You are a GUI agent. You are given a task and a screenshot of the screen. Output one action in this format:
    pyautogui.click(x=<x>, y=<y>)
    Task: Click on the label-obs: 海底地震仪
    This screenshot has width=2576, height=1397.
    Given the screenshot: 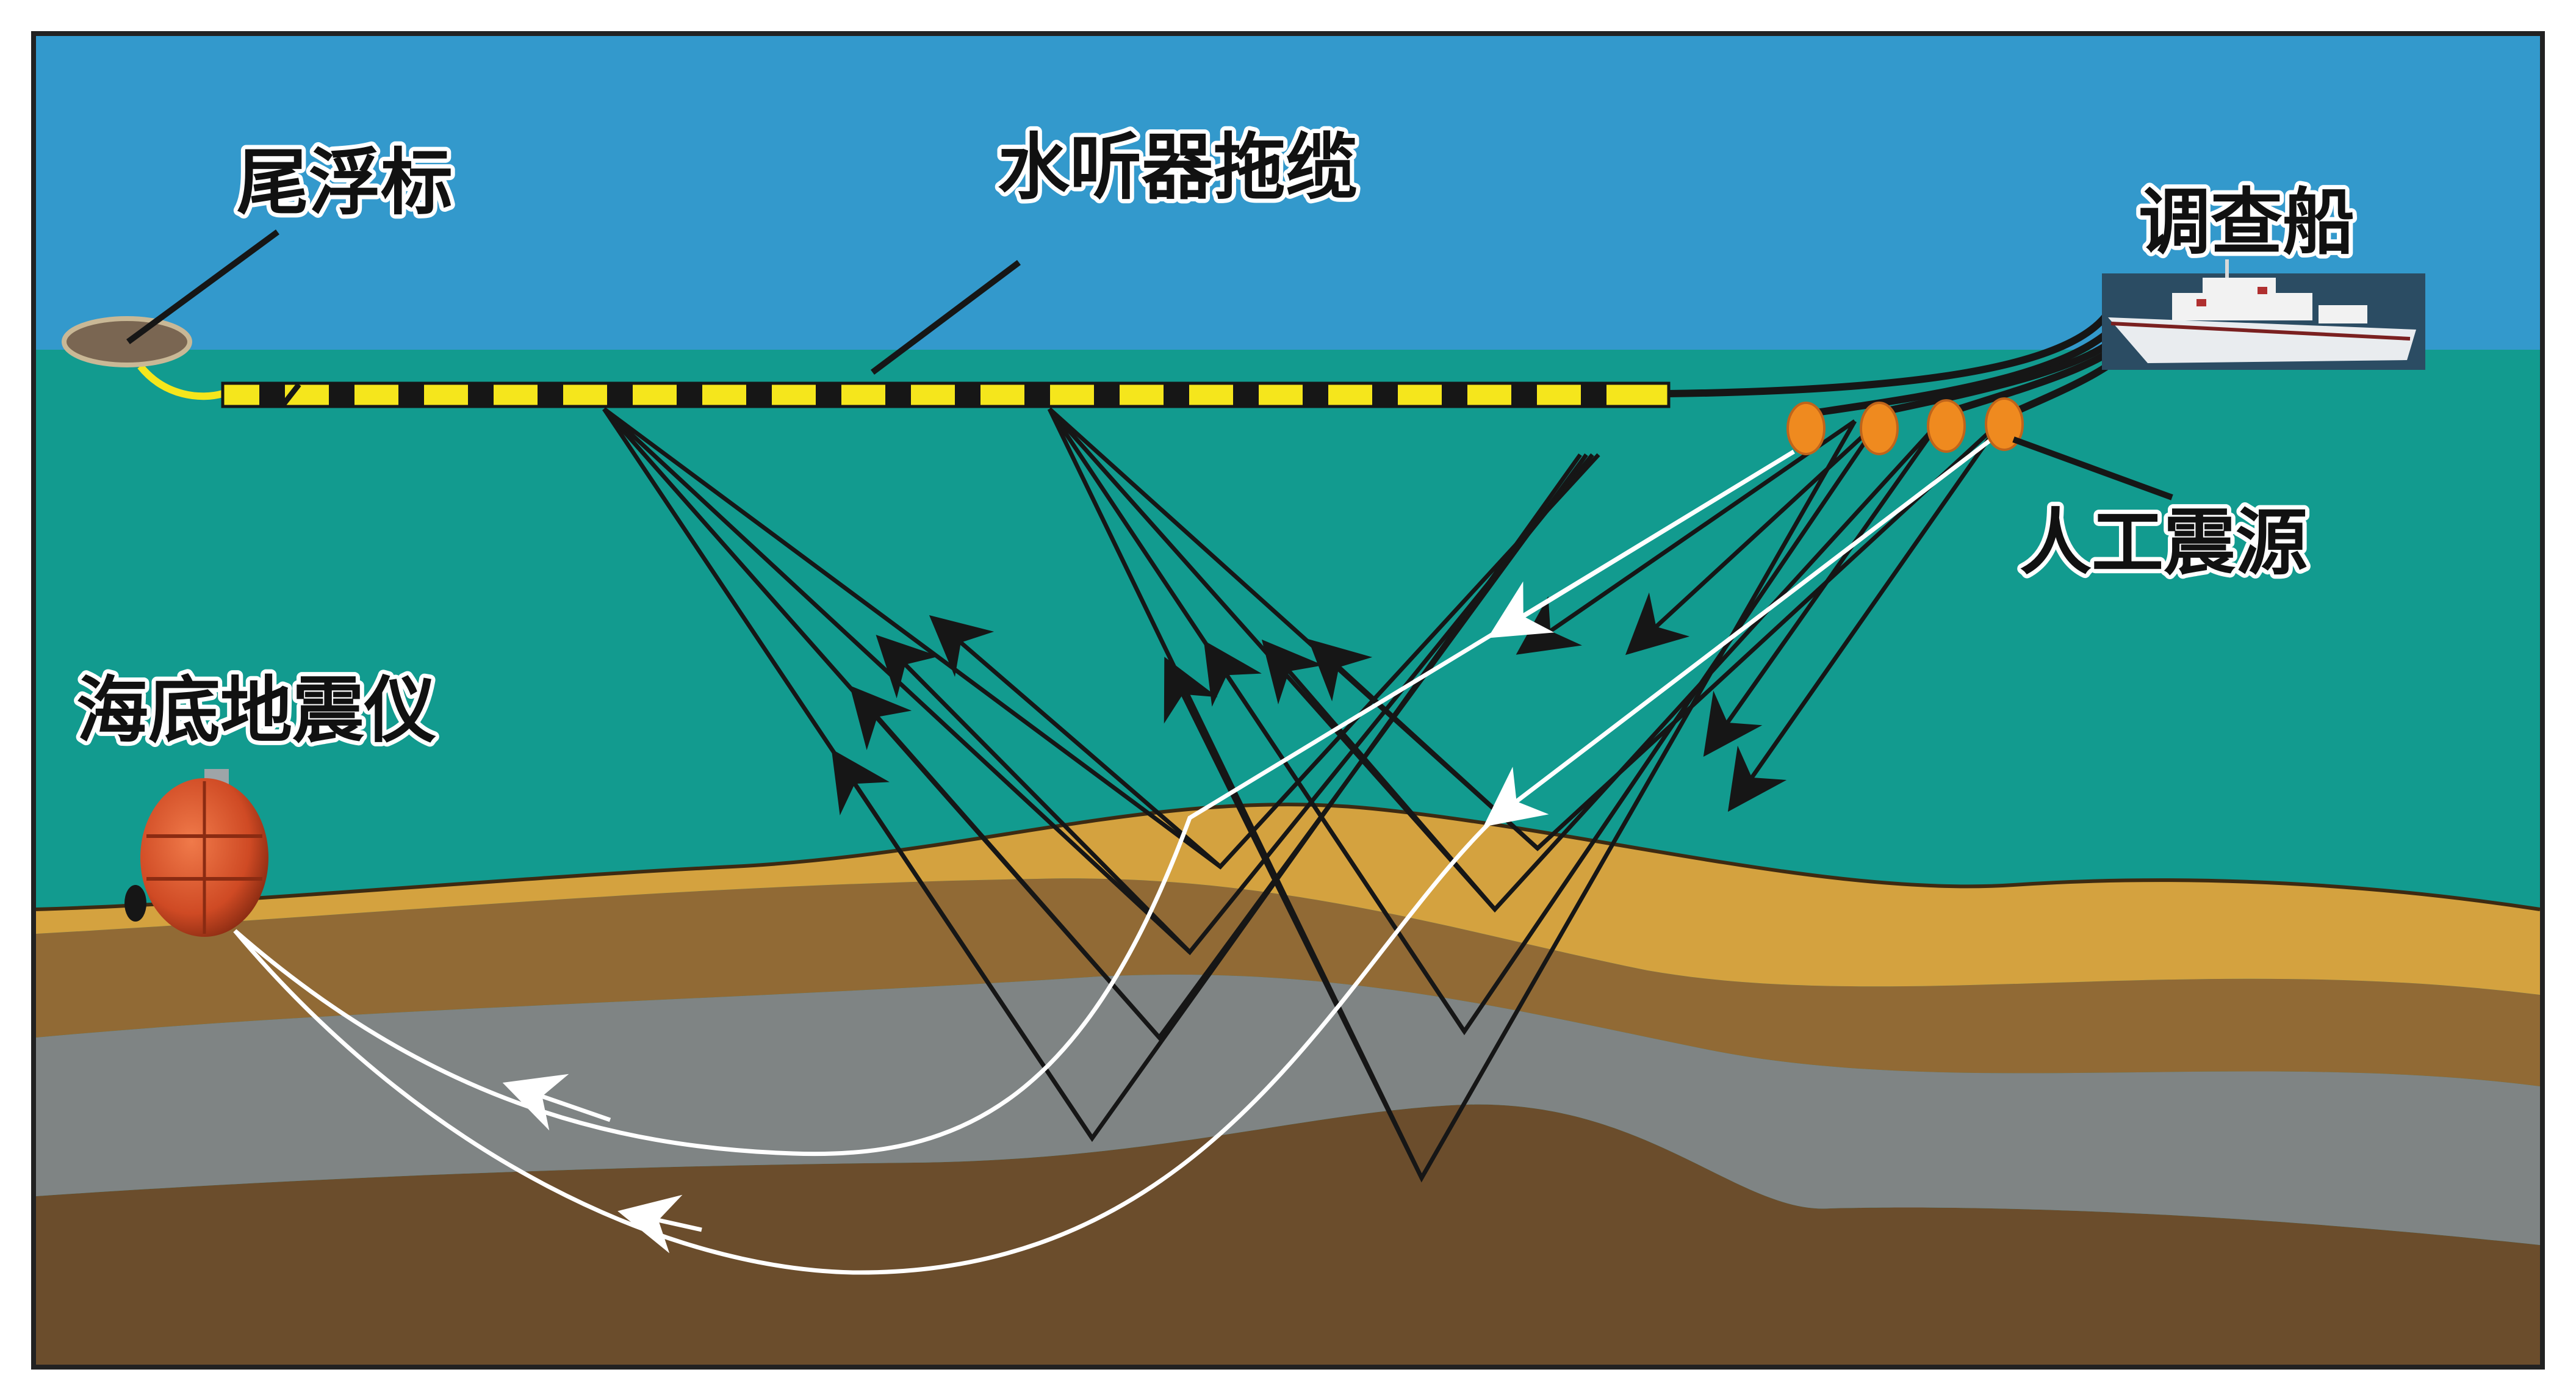 What is the action you would take?
    pyautogui.click(x=256, y=710)
    